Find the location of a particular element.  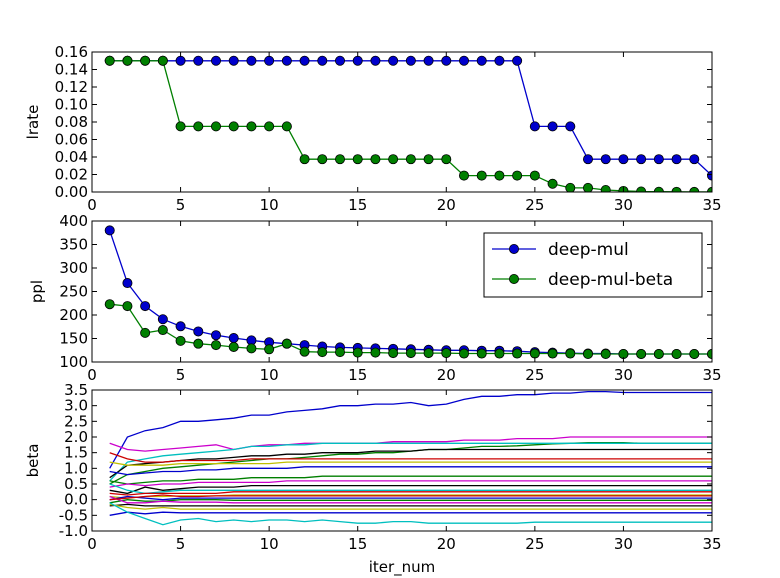

y-axis-title: lrate is located at coordinates (33, 122).